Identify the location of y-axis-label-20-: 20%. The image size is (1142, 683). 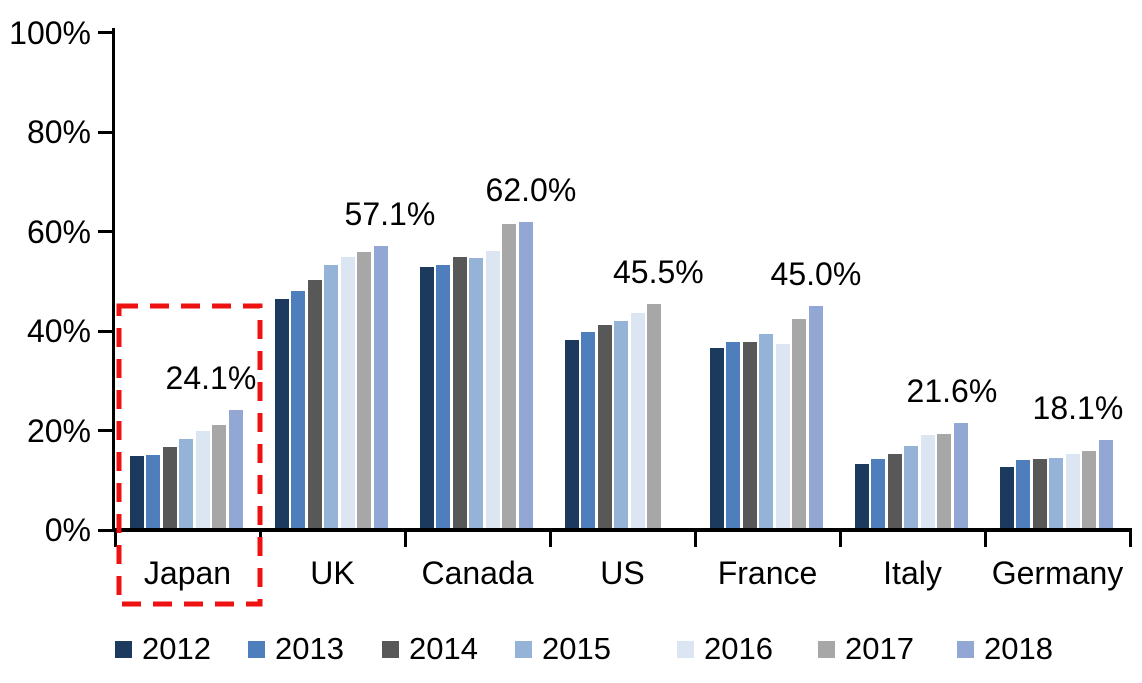
(58, 430).